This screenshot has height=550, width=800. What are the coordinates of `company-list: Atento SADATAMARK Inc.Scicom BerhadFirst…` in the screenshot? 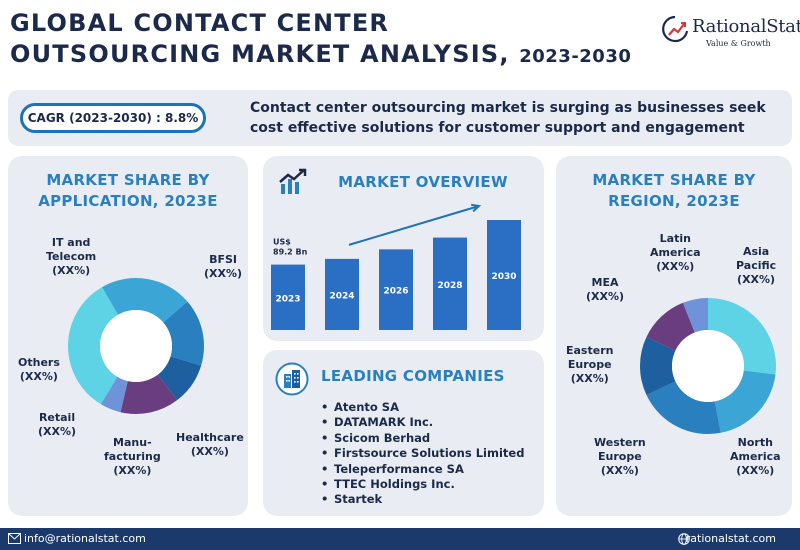 It's located at (422, 454).